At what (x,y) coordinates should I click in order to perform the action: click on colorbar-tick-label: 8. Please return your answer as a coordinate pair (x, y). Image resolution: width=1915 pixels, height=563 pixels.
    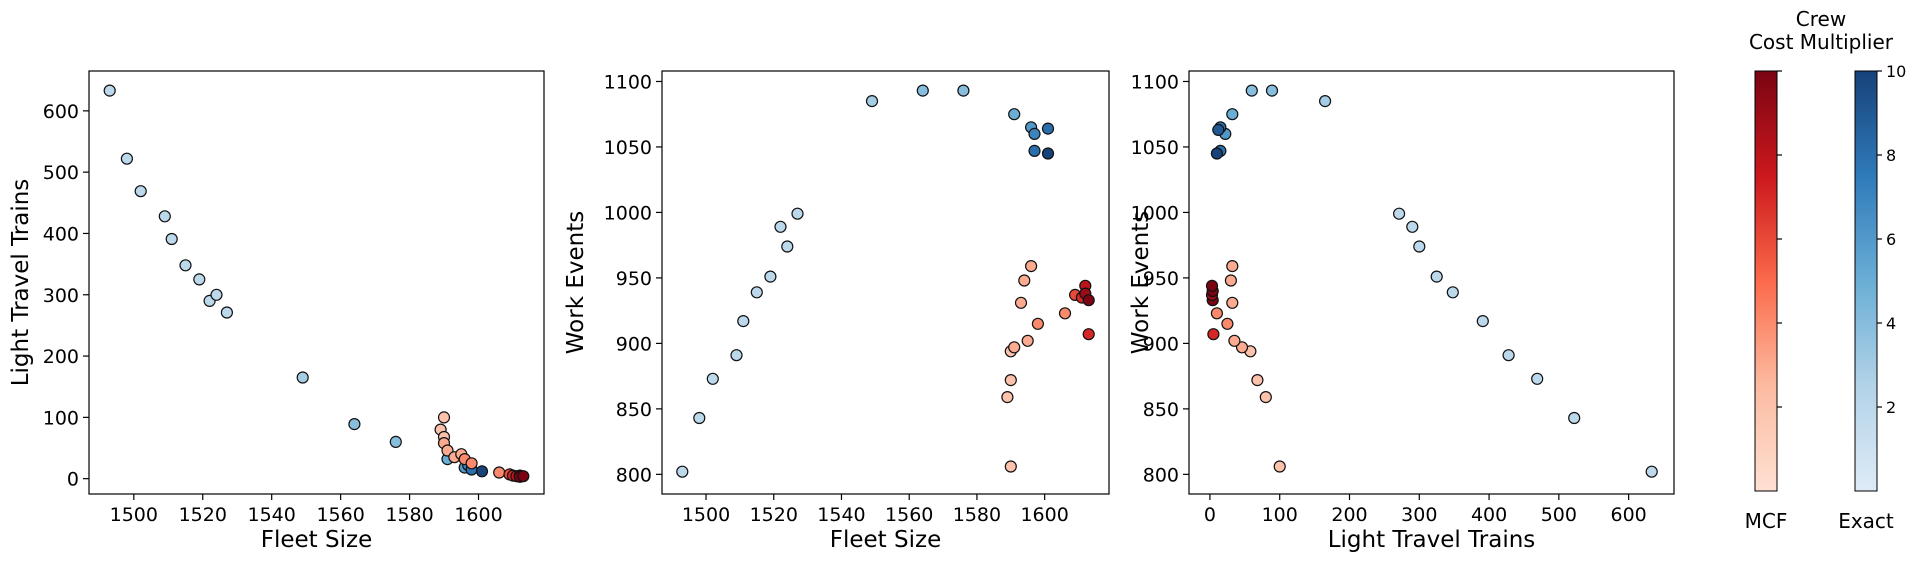
    Looking at the image, I should click on (1891, 155).